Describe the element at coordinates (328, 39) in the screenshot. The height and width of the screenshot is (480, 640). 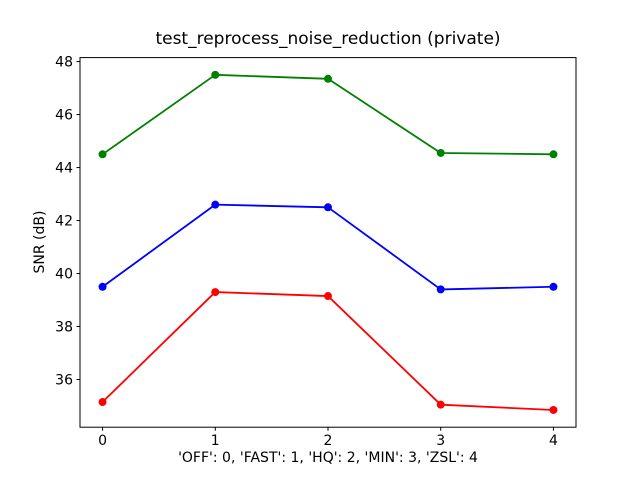
I see `chart-title: test_reprocess_noise_reduction (private)` at that location.